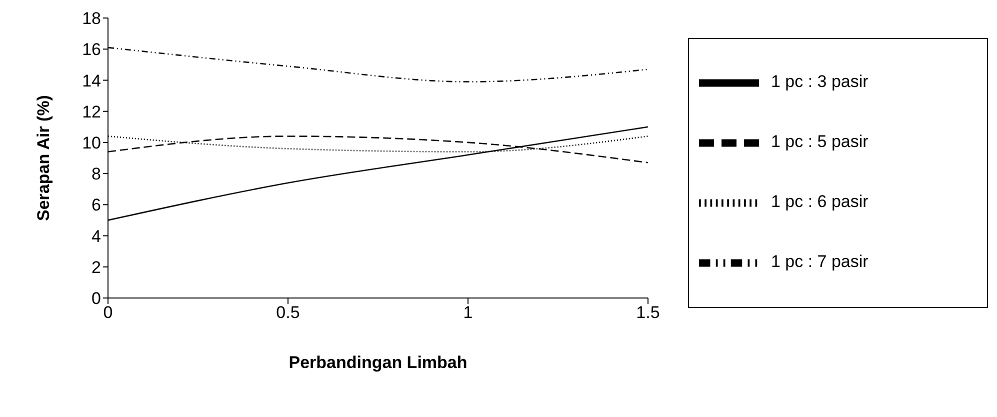 The width and height of the screenshot is (997, 417). I want to click on y-tick-label: 12, so click(91, 112).